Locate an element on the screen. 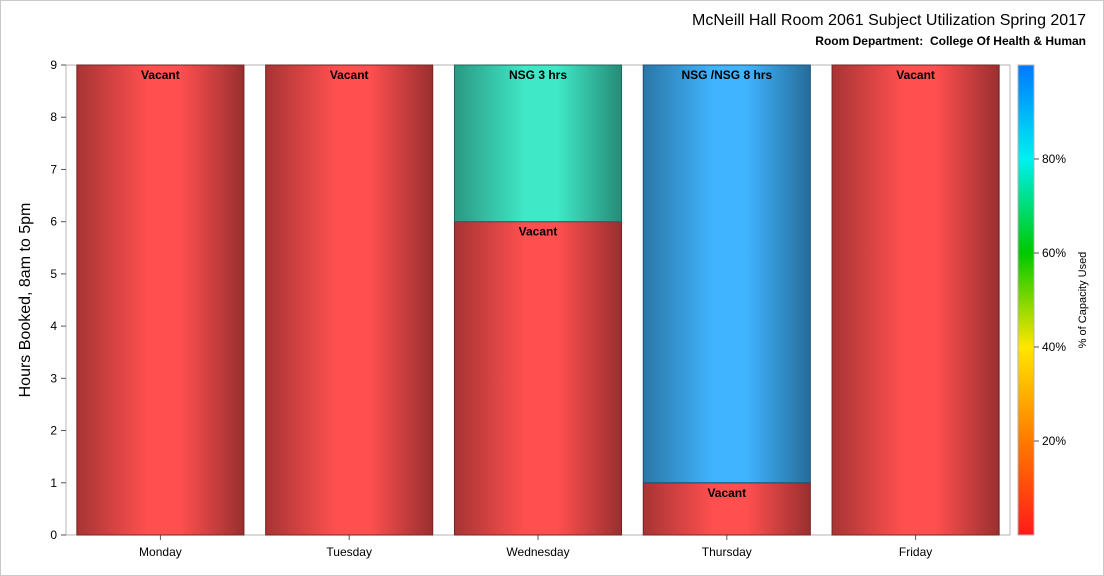  colorbar-tick-label: 80% is located at coordinates (1054, 159).